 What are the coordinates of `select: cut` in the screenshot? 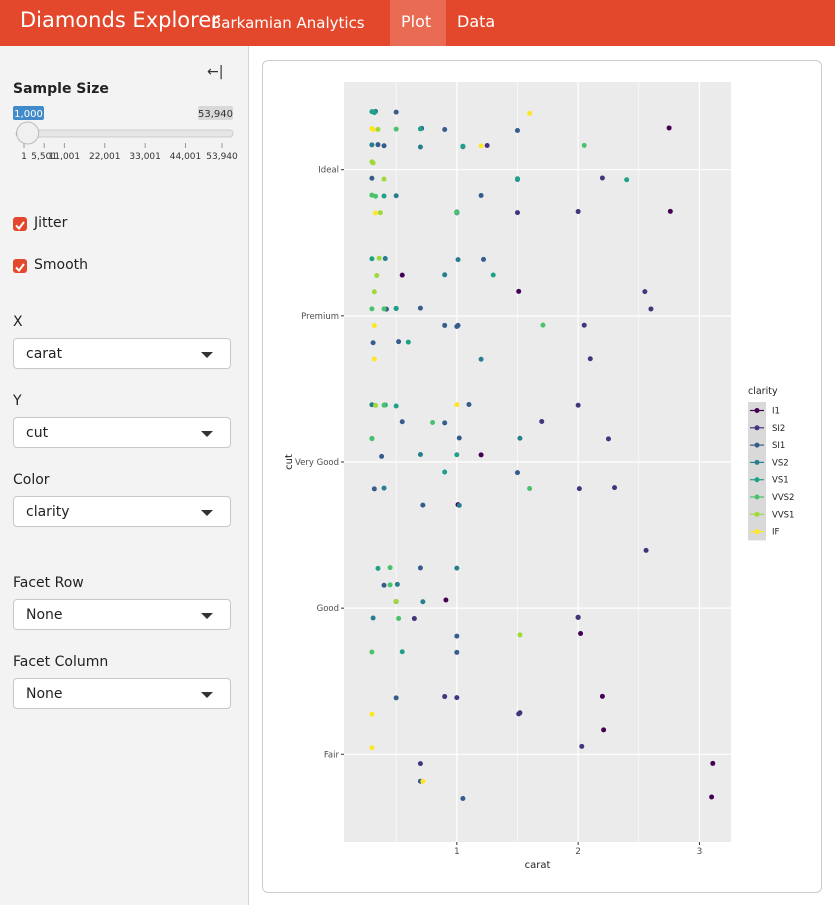 It's located at (122, 432).